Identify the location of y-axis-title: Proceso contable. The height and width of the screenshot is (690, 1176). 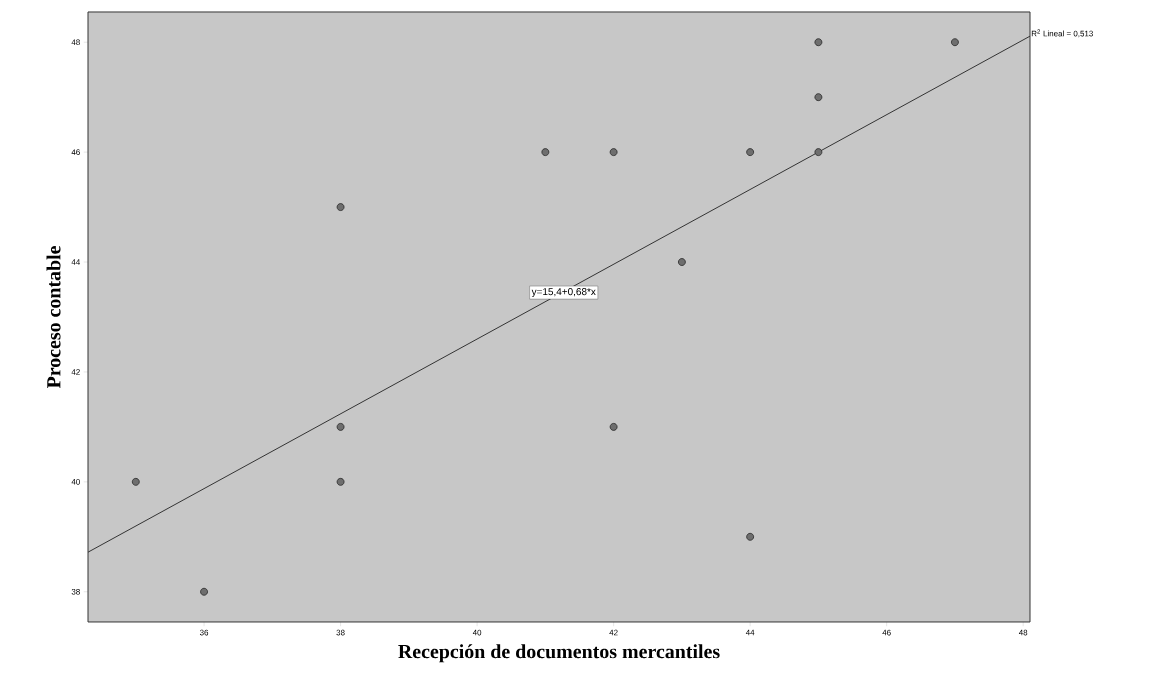
(53, 317).